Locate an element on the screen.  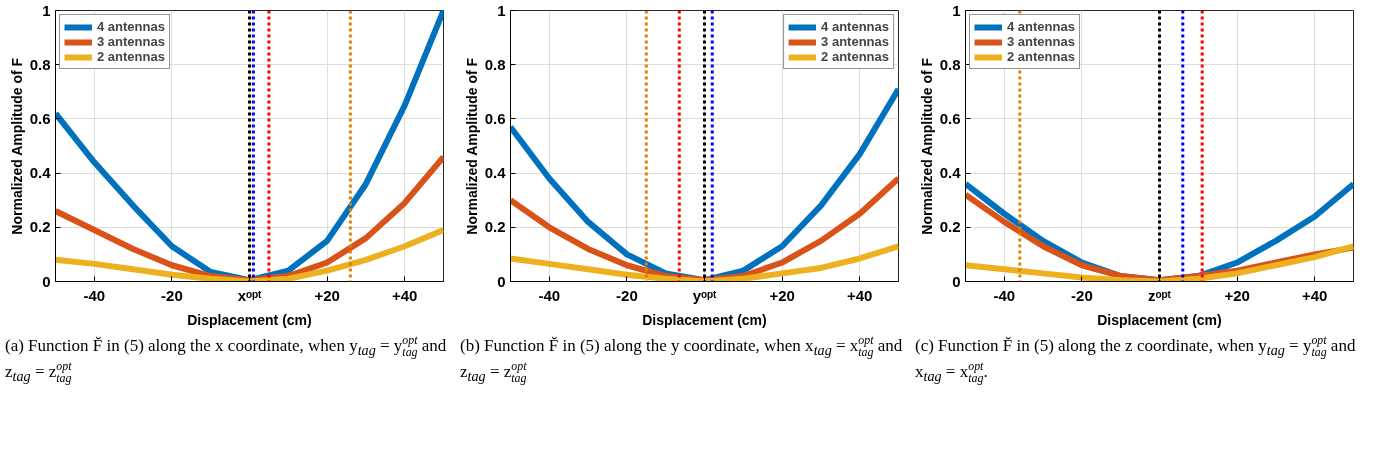
x-tick-label: zᵒᵖᵗ is located at coordinates (1160, 295).